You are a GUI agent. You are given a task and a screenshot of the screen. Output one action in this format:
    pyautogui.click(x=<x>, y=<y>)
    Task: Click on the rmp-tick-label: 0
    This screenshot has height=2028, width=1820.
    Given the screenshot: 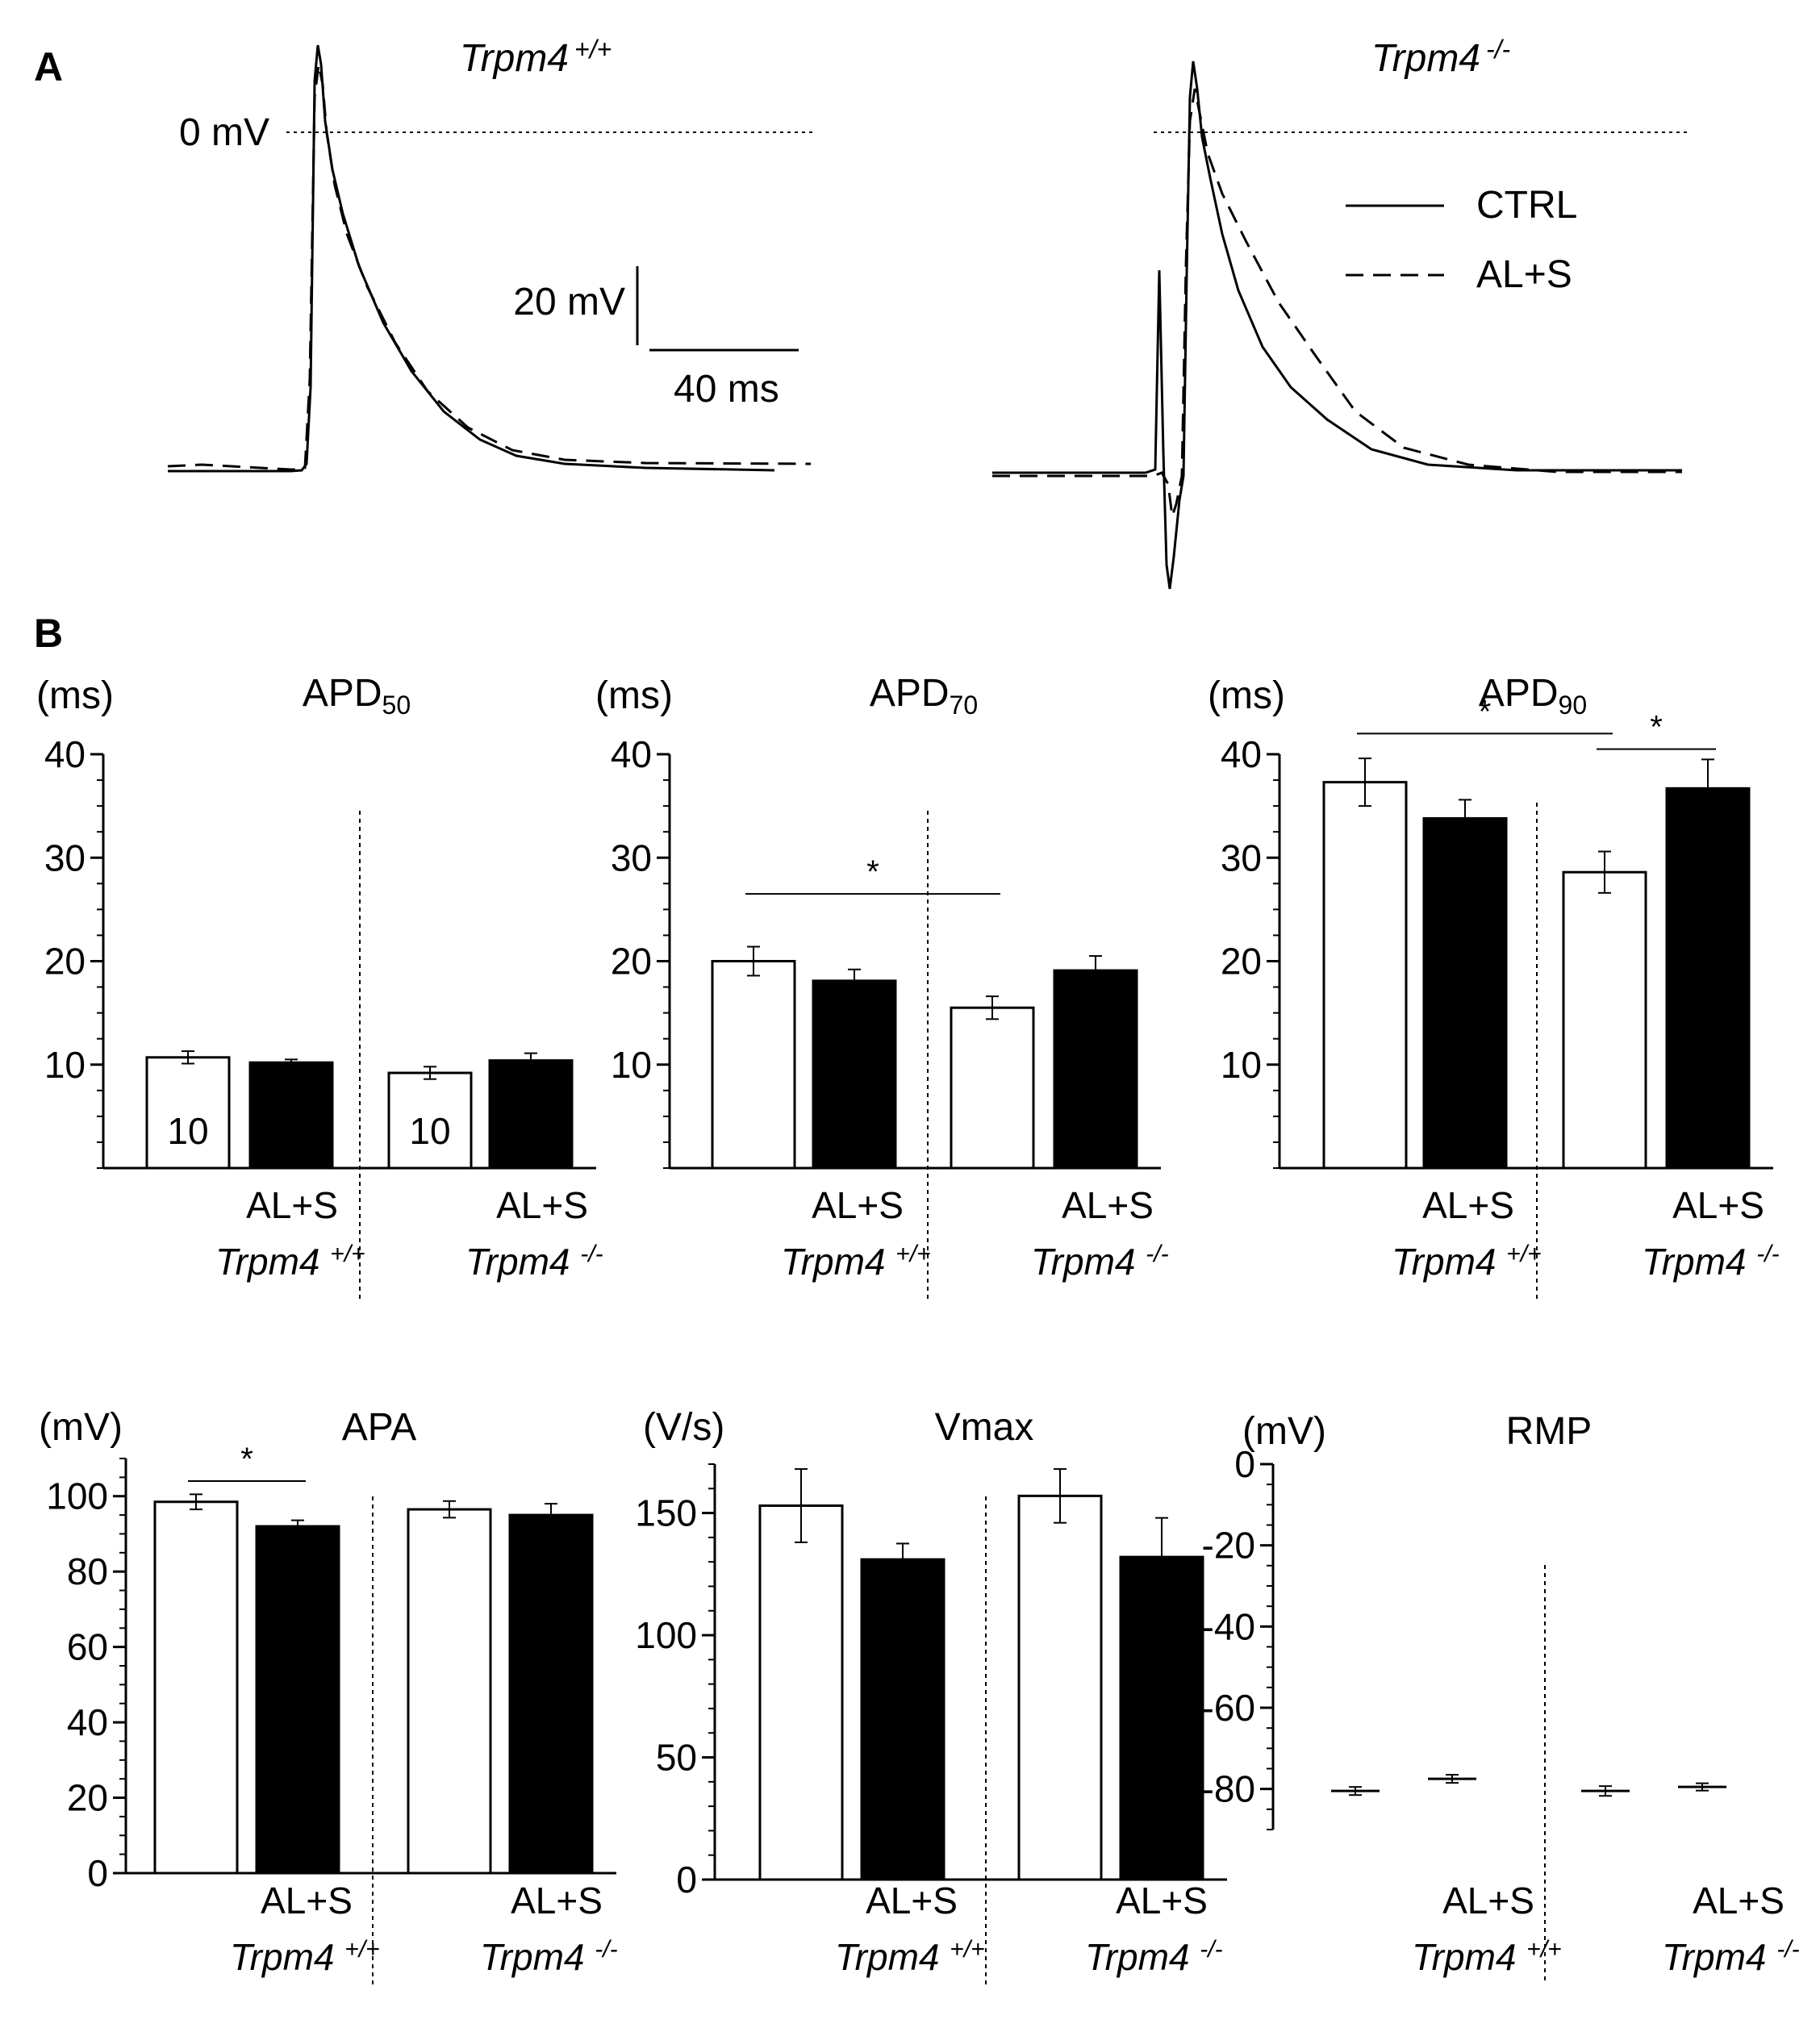 What is the action you would take?
    pyautogui.click(x=1244, y=1464)
    